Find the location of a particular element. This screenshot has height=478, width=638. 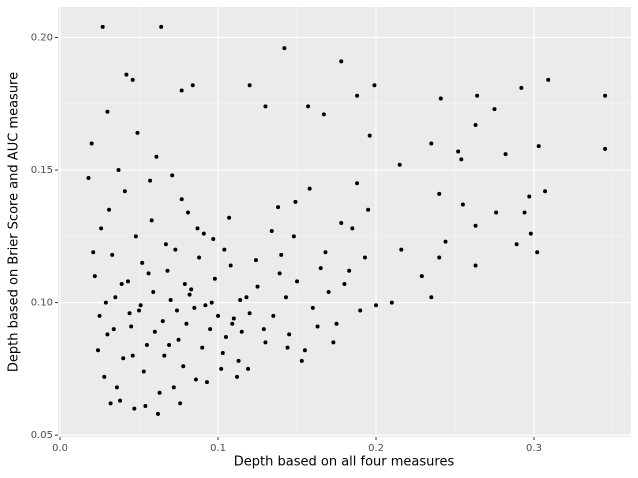

x-tick-label: 0.0 is located at coordinates (60, 448).